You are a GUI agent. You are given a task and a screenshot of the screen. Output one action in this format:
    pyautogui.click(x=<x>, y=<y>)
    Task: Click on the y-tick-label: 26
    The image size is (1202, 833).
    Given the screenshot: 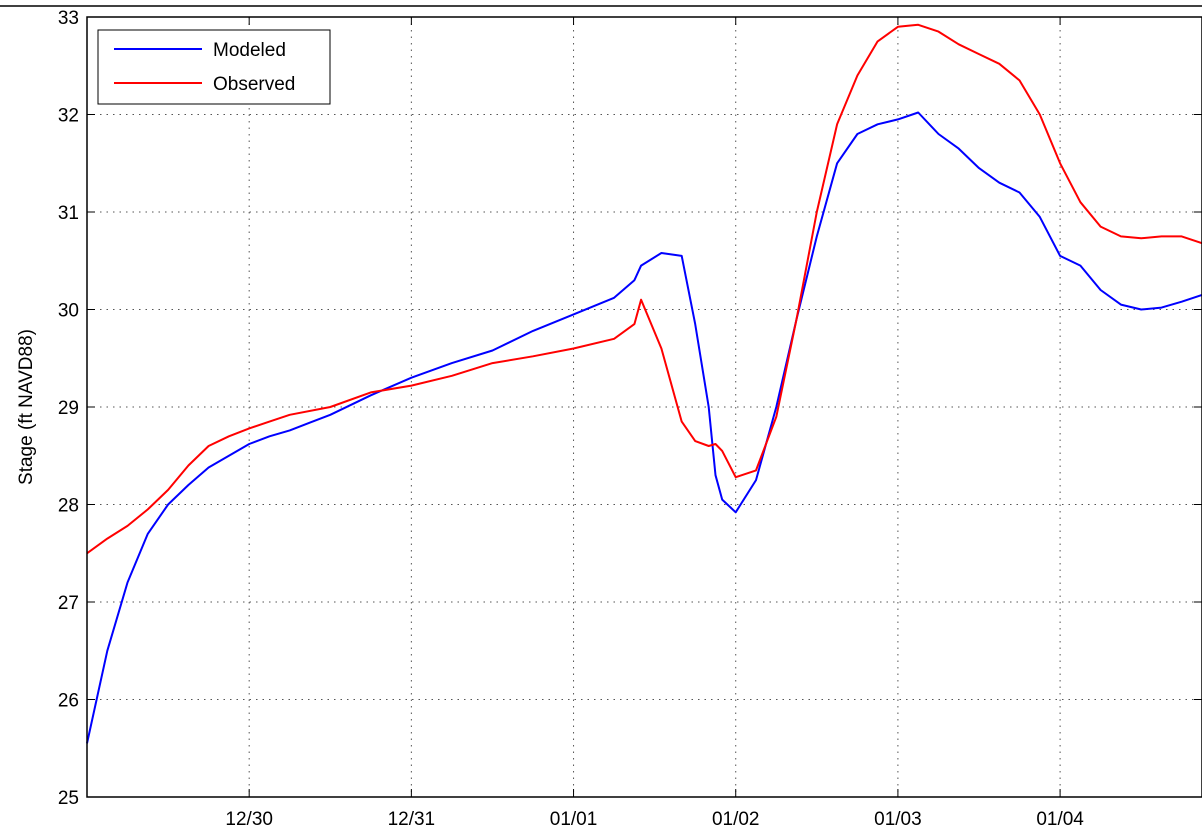 What is the action you would take?
    pyautogui.click(x=68, y=701)
    